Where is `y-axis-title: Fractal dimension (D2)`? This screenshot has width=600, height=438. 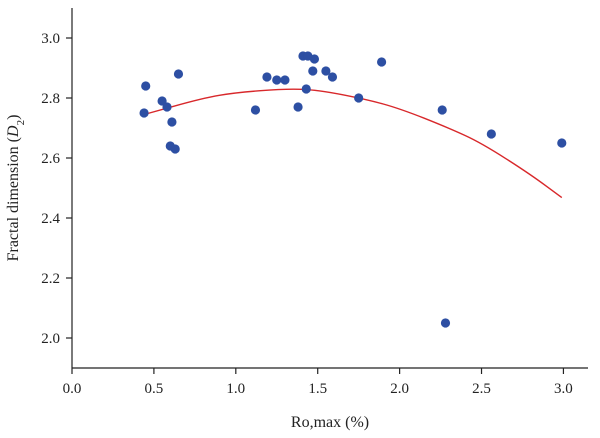 y-axis-title: Fractal dimension (D2) is located at coordinates (16, 188).